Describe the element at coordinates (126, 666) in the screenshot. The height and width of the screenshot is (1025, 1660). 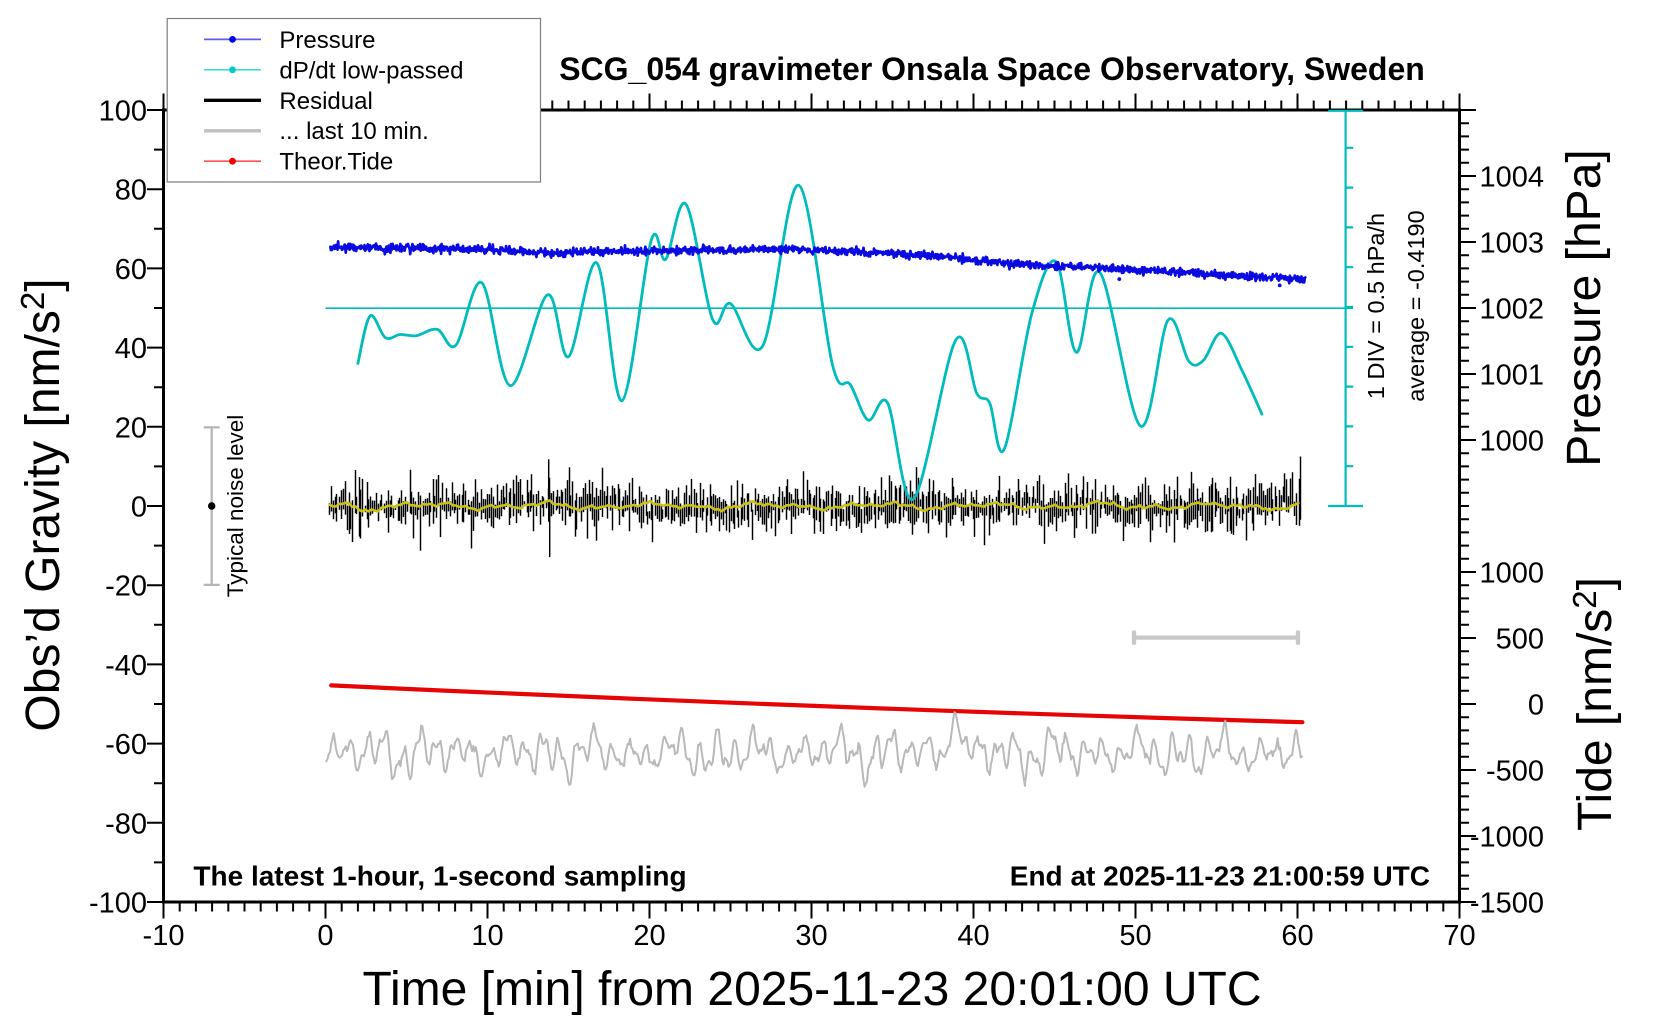
I see `svg-text: -40` at that location.